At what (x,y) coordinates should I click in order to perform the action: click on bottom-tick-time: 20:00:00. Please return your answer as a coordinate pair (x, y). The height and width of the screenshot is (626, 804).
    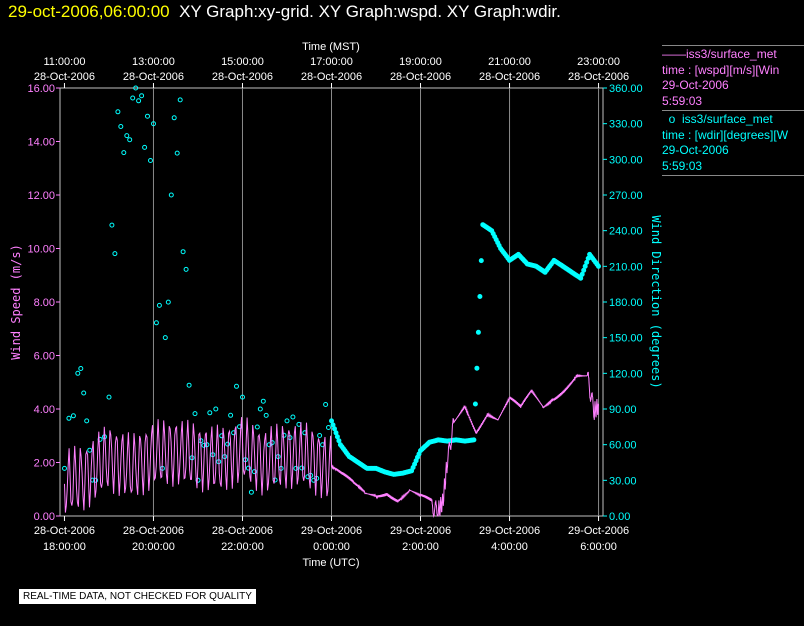
    Looking at the image, I should click on (153, 547).